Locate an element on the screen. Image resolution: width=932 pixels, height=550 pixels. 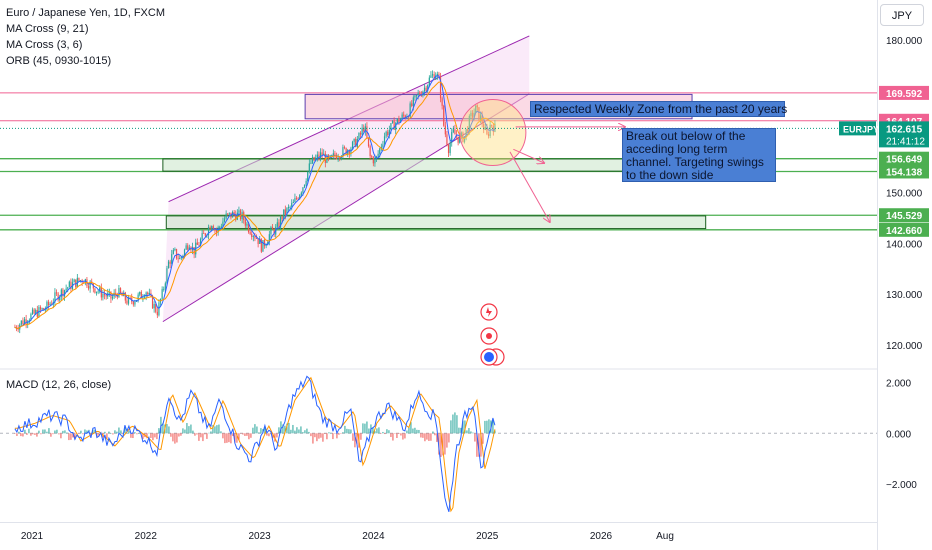
time-tick-label: 2021 is located at coordinates (32, 536).